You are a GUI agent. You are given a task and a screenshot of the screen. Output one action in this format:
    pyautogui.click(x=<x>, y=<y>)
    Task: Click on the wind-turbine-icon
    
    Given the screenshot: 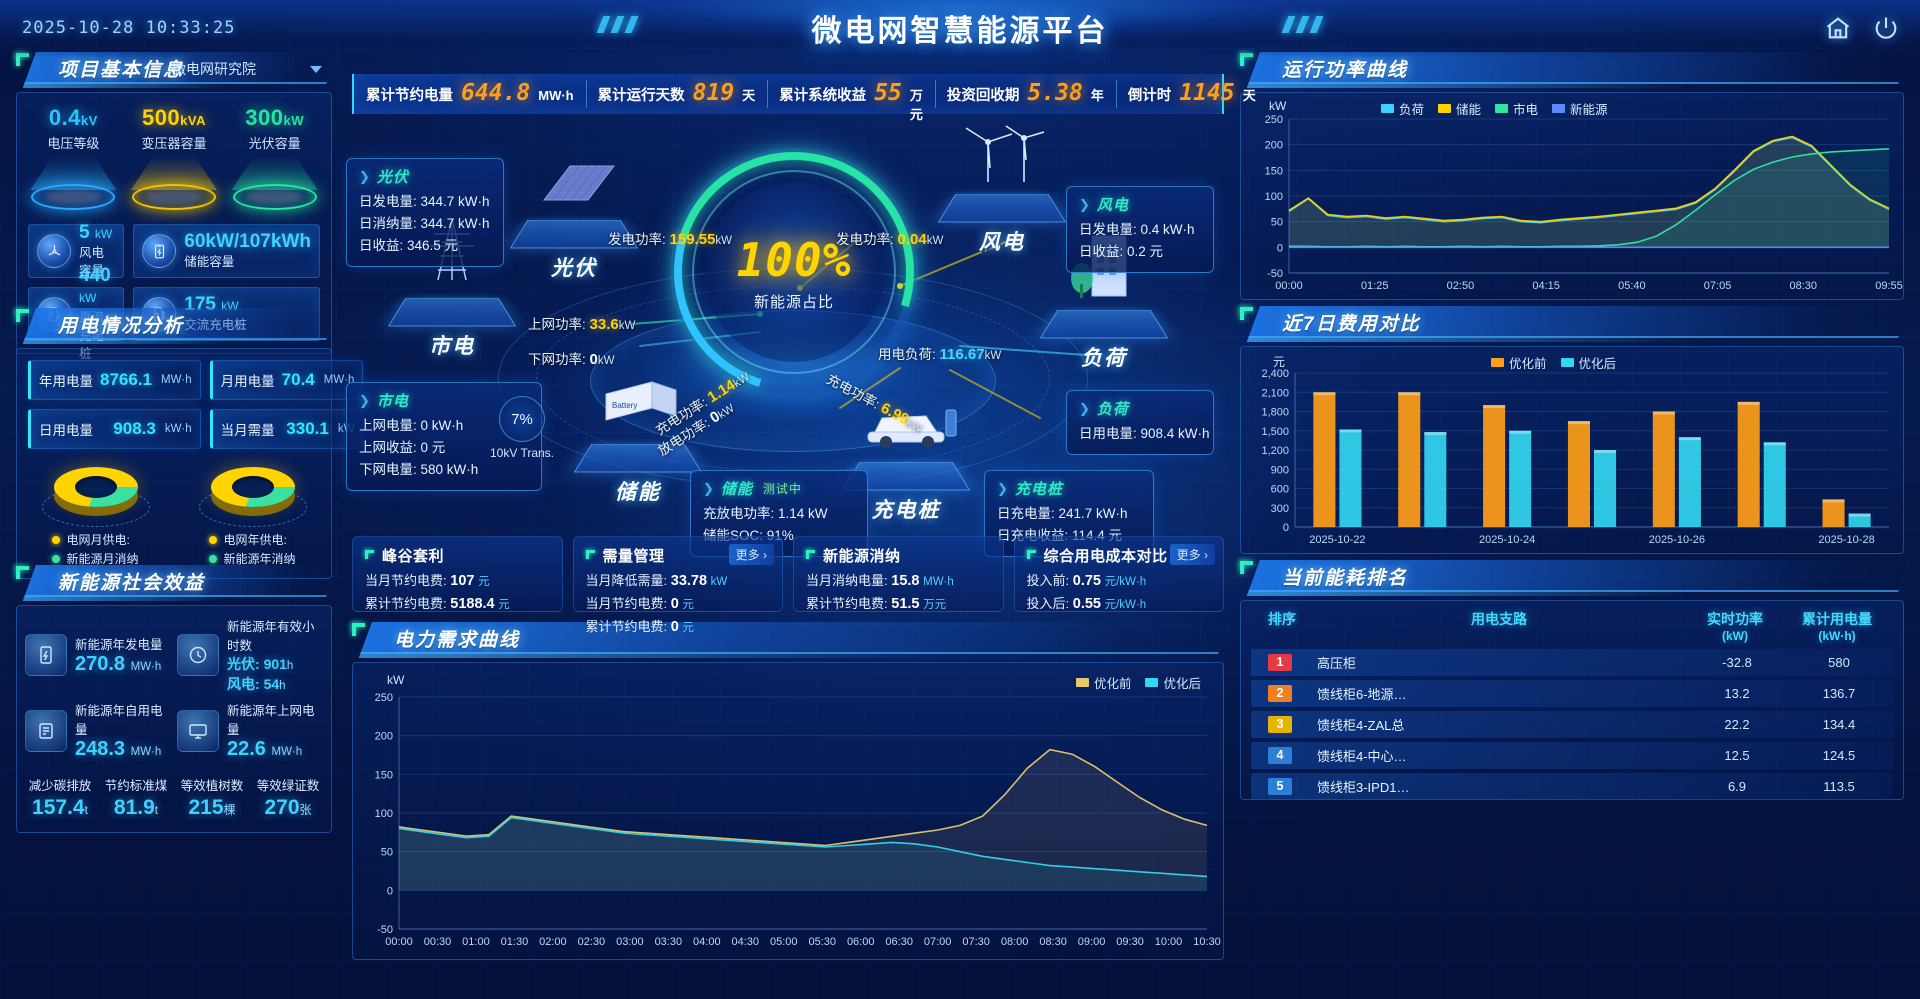 What is the action you would take?
    pyautogui.click(x=54, y=251)
    